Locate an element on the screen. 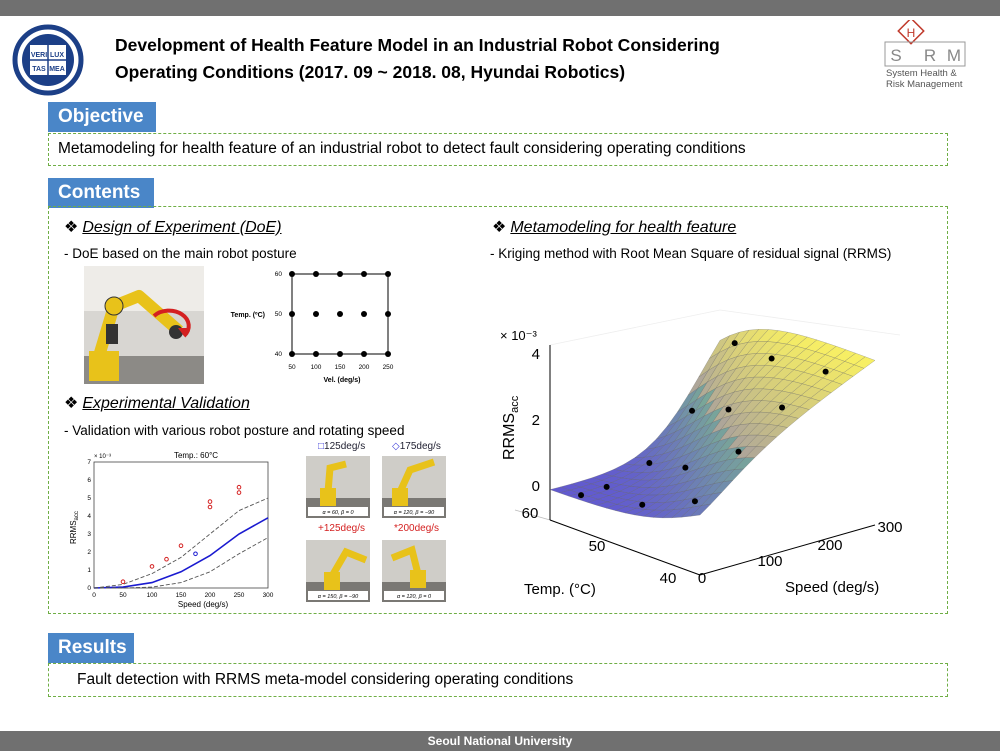 The width and height of the screenshot is (1000, 751). photo-label-2-text: 175deg/s is located at coordinates (420, 446).